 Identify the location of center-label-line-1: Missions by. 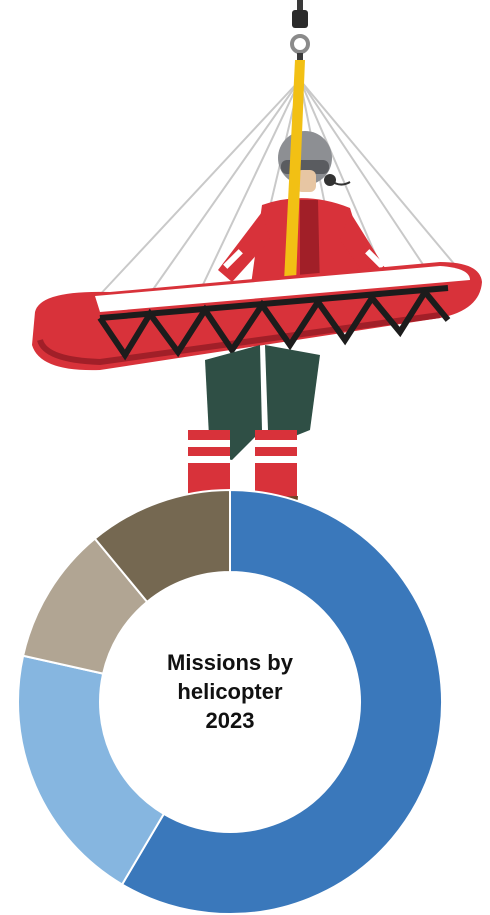
(230, 662).